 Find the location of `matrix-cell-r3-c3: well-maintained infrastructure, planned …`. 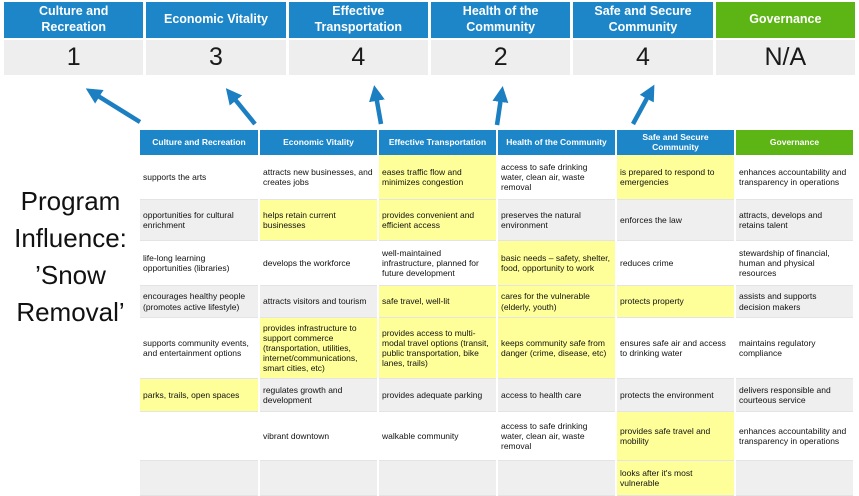

matrix-cell-r3-c3: well-maintained infrastructure, planned … is located at coordinates (438, 263).